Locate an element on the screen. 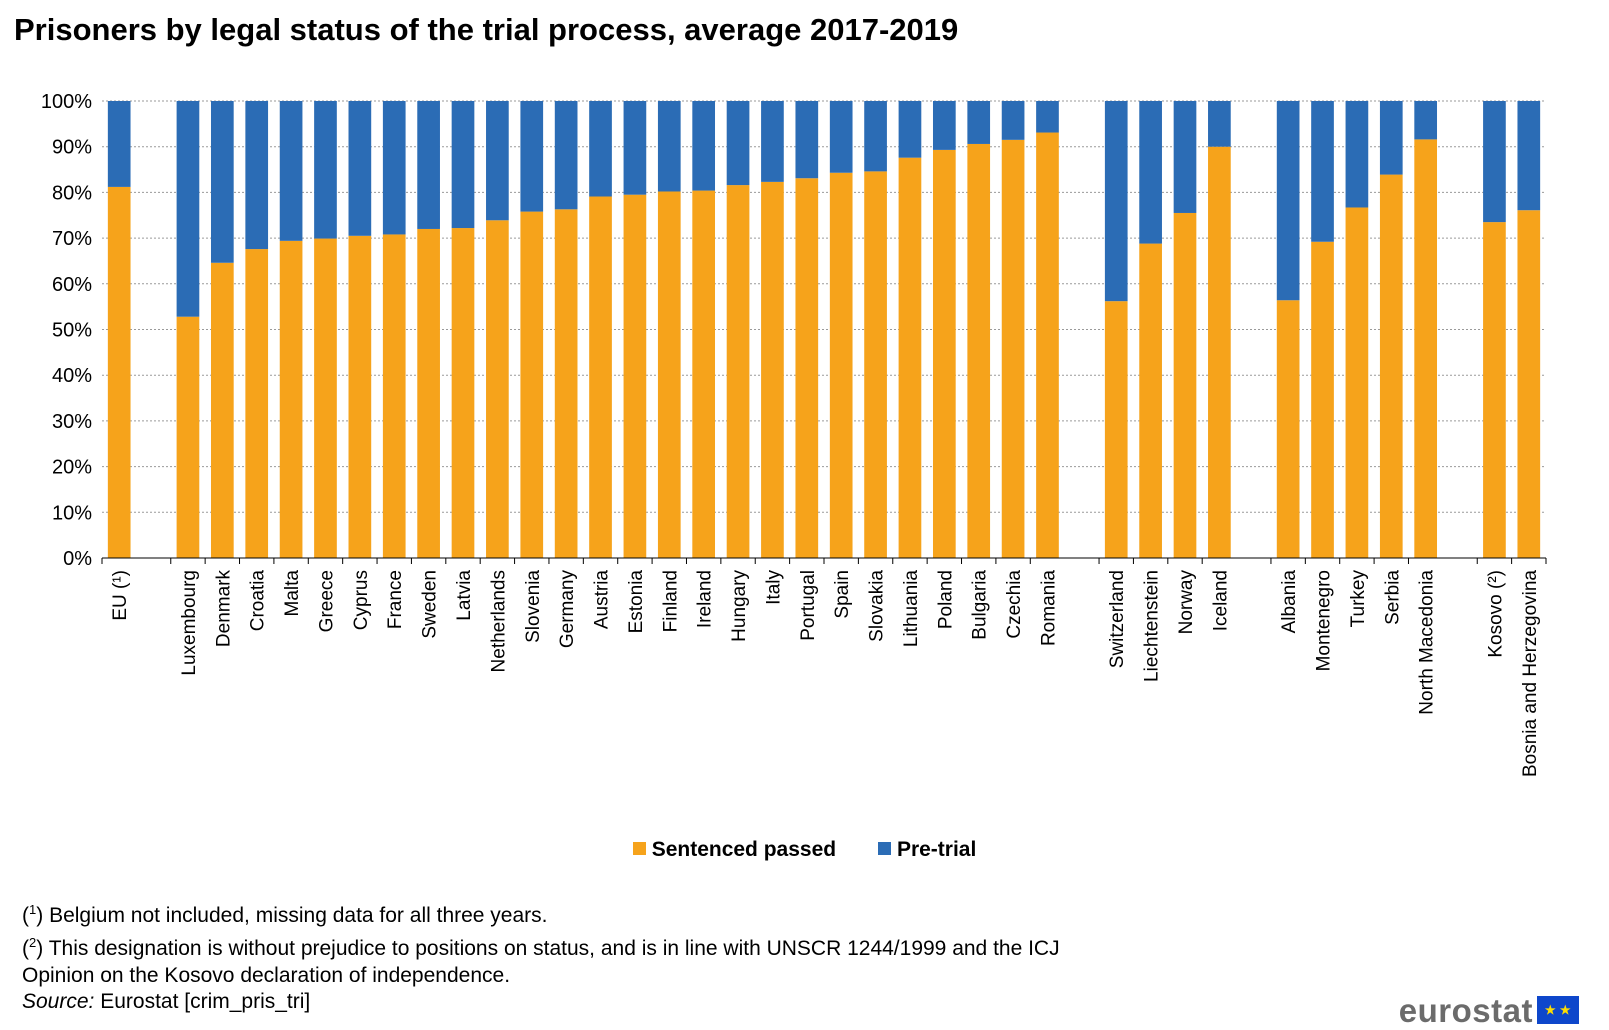  legend: Sentenced passed Pre-trial is located at coordinates (804, 850).